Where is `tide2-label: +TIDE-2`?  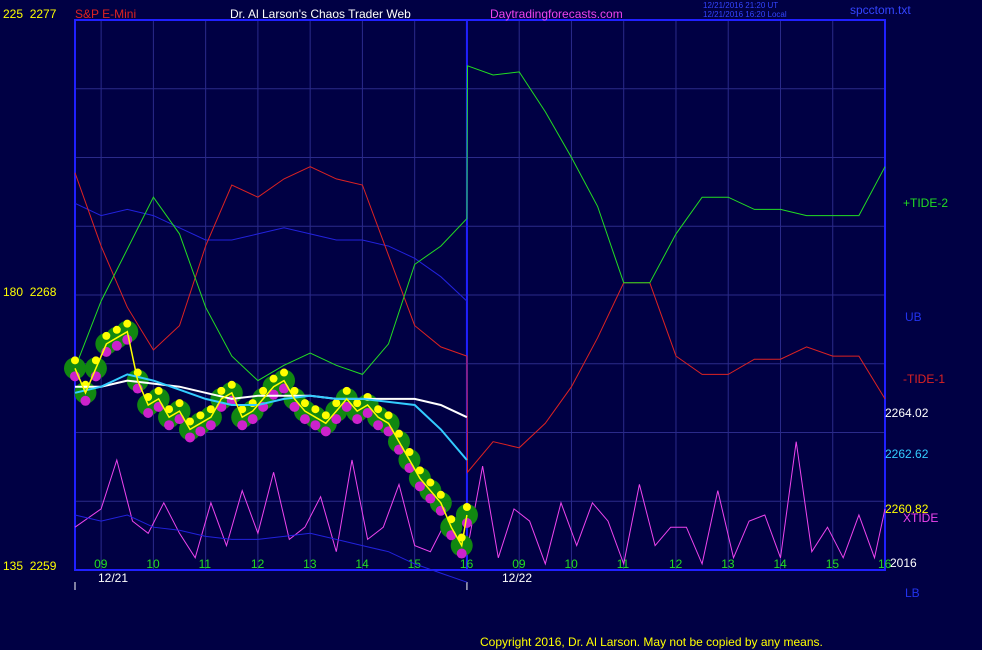 tide2-label: +TIDE-2 is located at coordinates (925, 203).